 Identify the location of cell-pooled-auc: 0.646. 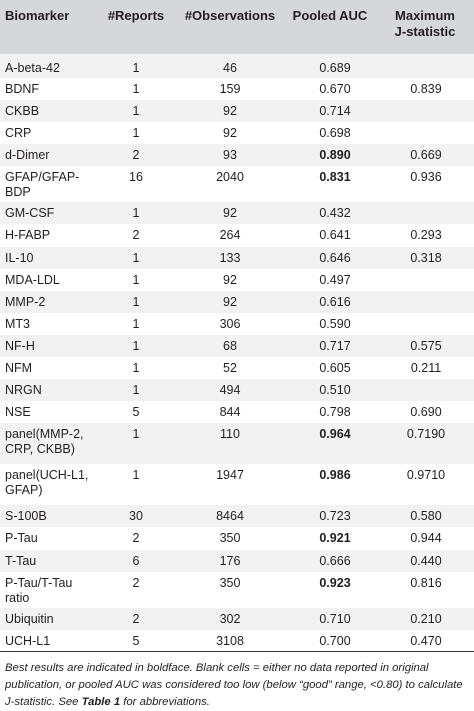
(335, 257).